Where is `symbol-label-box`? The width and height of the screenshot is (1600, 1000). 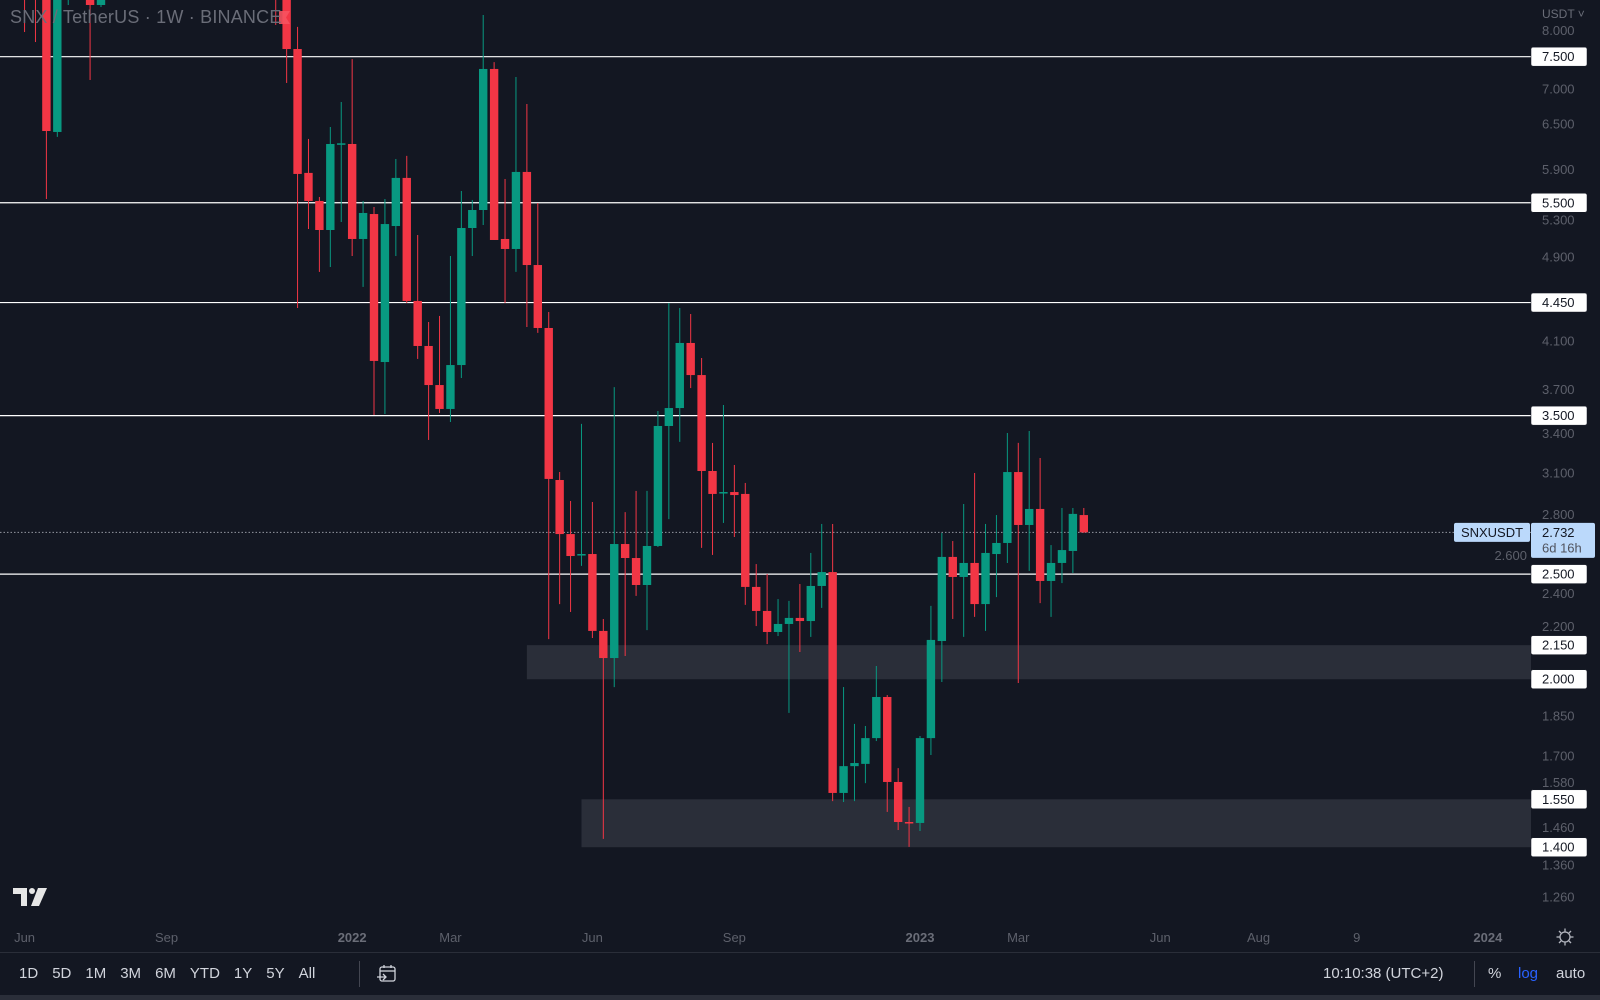 symbol-label-box is located at coordinates (1492, 532).